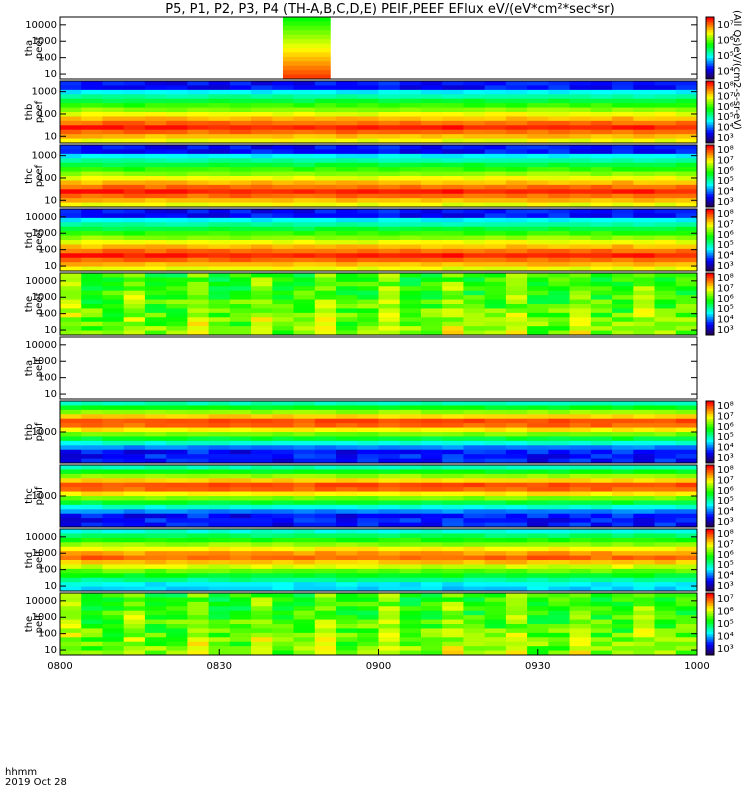 The width and height of the screenshot is (750, 800). Describe the element at coordinates (378, 368) in the screenshot. I see `panel-frame` at that location.